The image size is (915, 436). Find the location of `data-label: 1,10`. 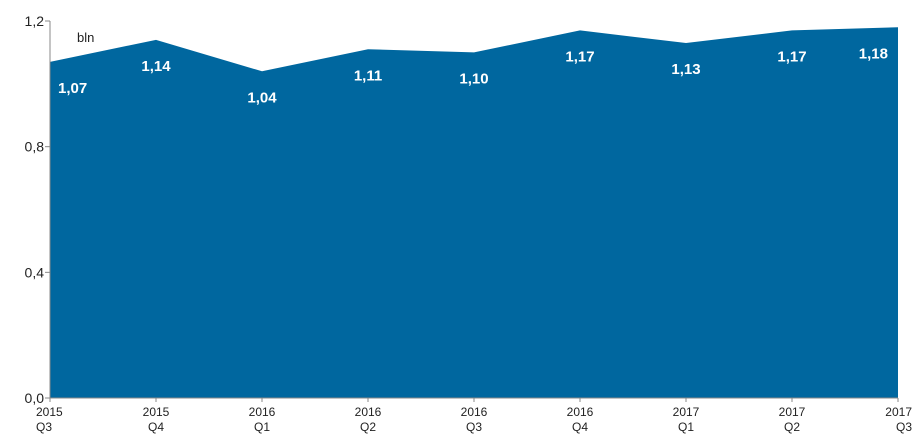

data-label: 1,10 is located at coordinates (473, 78).